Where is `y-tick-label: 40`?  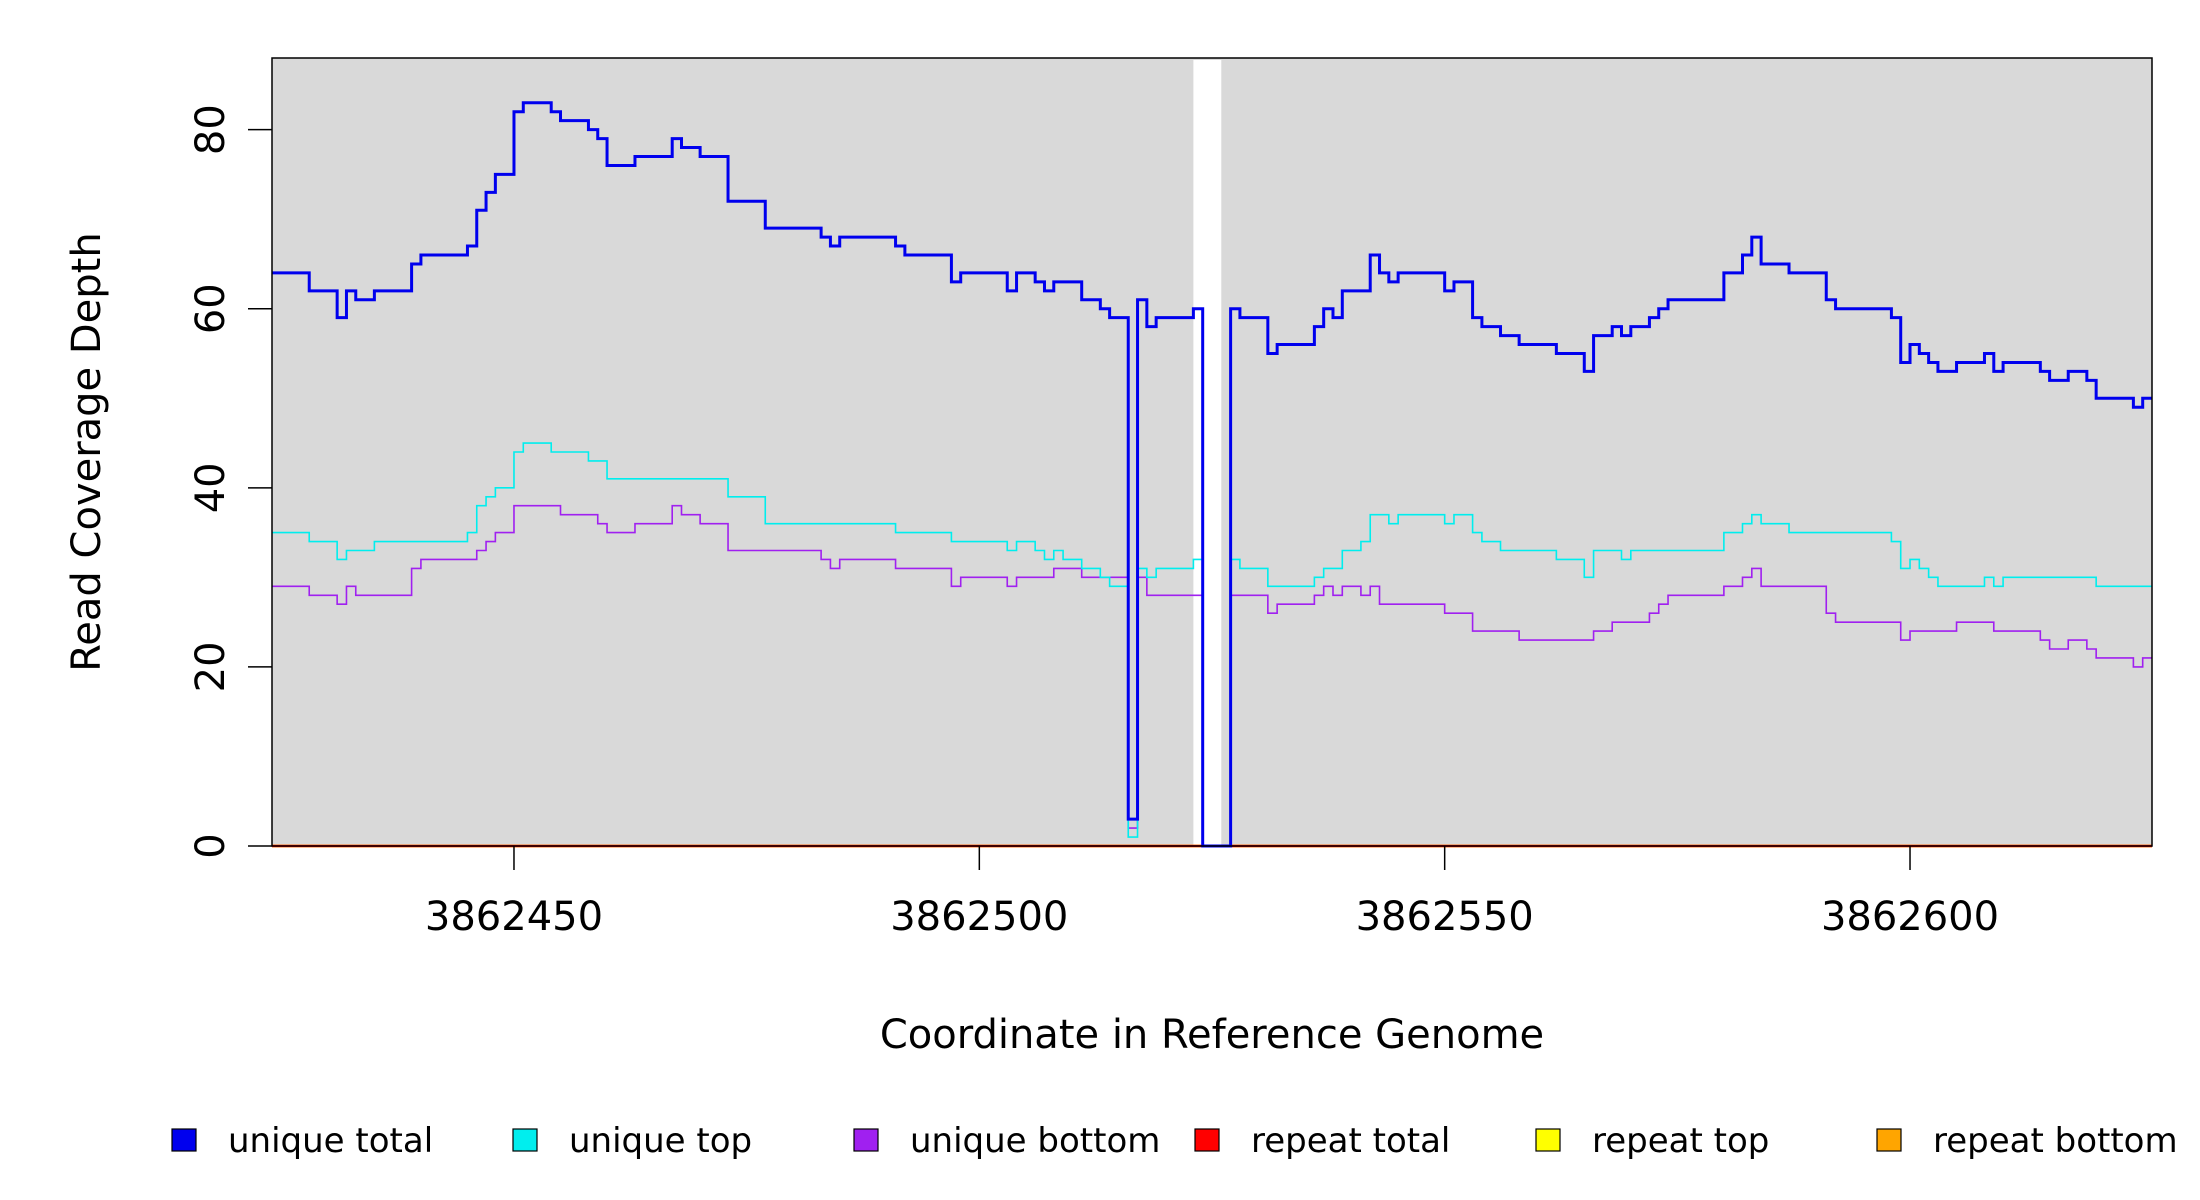 y-tick-label: 40 is located at coordinates (211, 487).